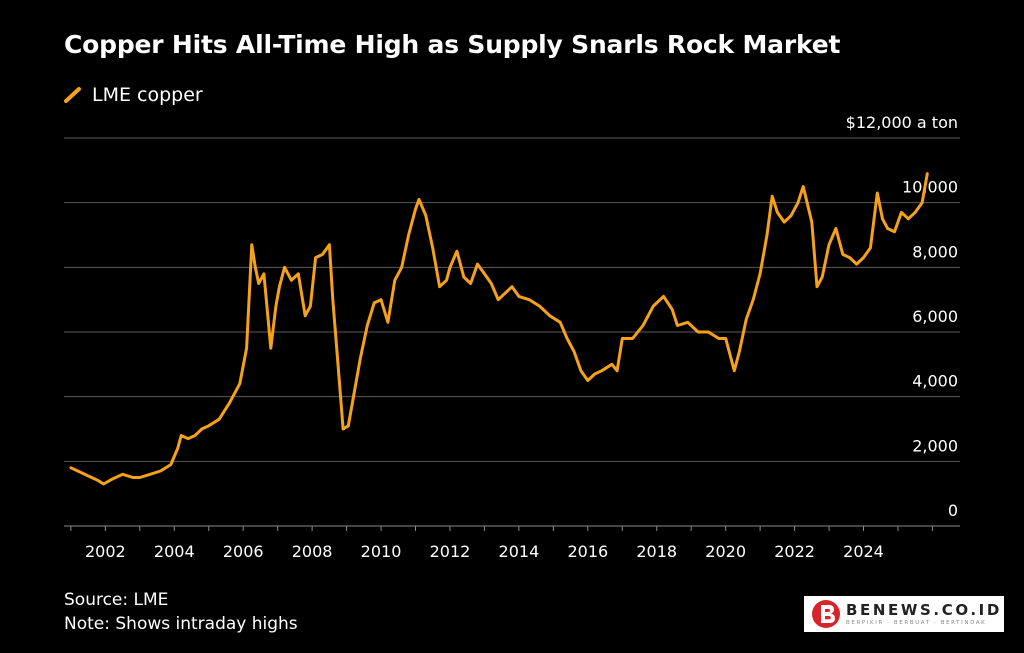  What do you see at coordinates (174, 551) in the screenshot?
I see `x-tick-label: 2004` at bounding box center [174, 551].